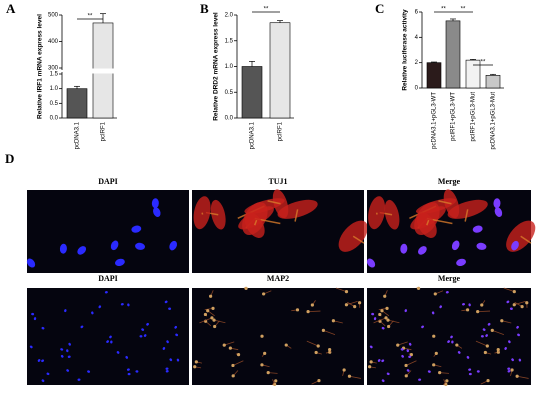 This screenshot has width=550, height=401. What do you see at coordinates (229, 93) in the screenshot?
I see `y-tick-label: 0.5` at bounding box center [229, 93].